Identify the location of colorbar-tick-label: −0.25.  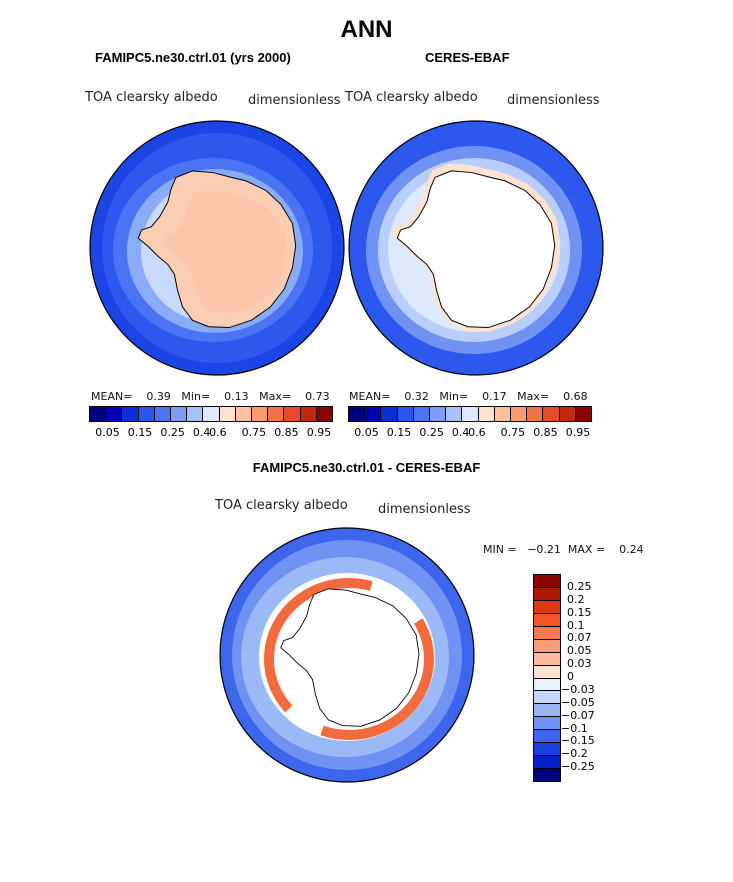
(578, 767).